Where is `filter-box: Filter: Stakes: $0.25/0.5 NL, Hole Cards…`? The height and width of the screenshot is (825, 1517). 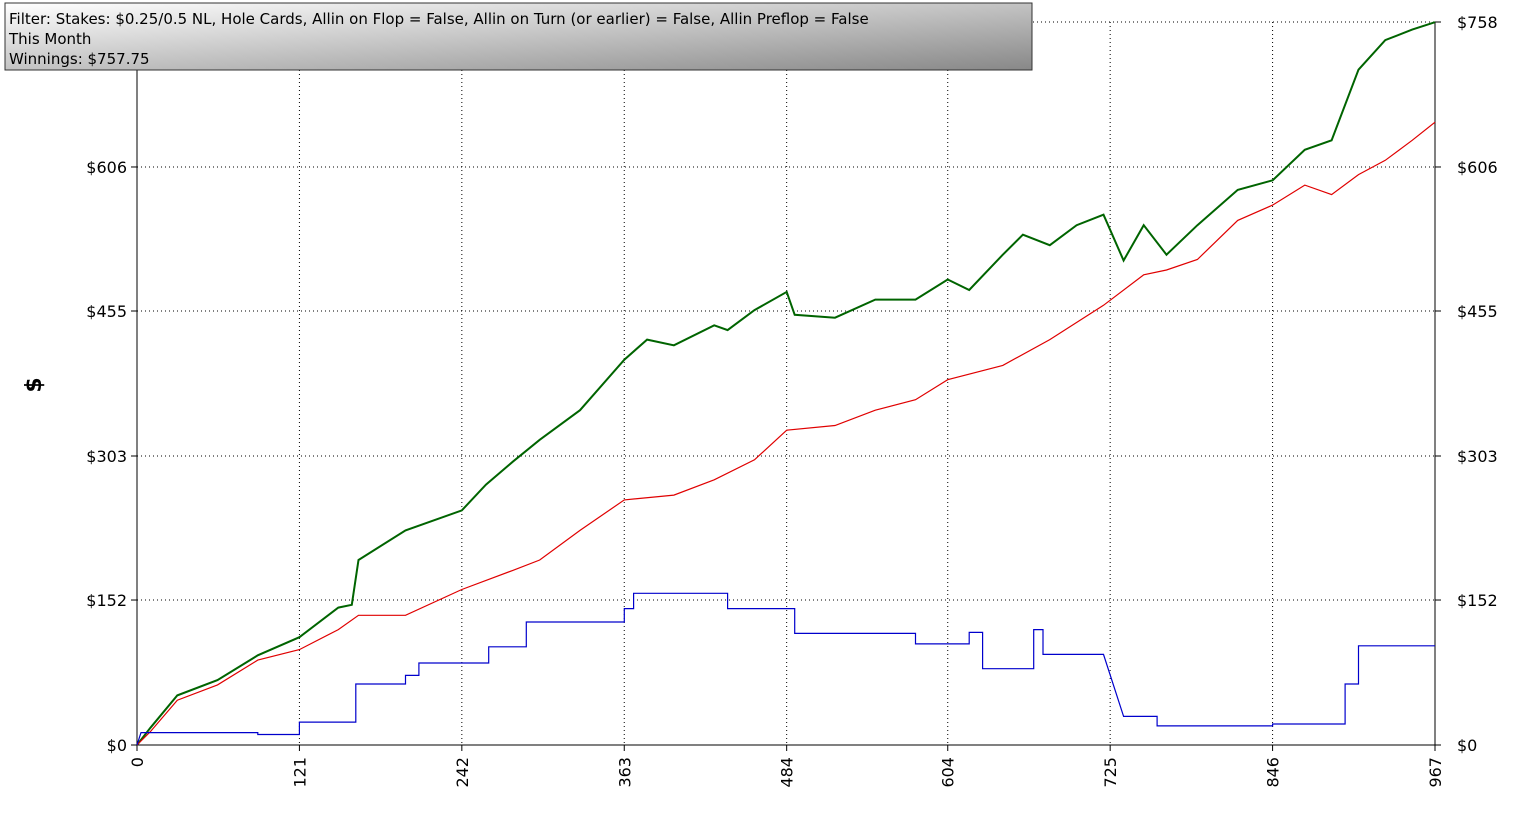 filter-box: Filter: Stakes: $0.25/0.5 NL, Hole Cards… is located at coordinates (518, 36).